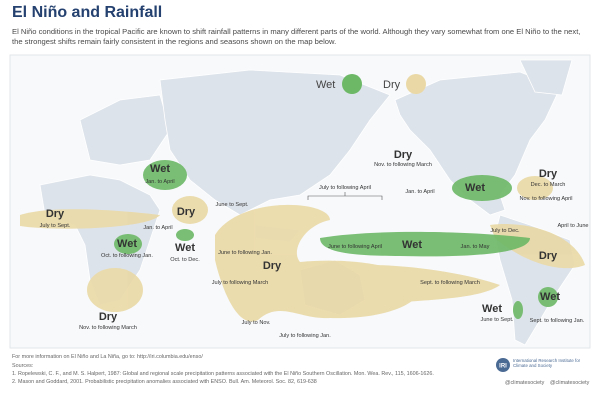  Describe the element at coordinates (505, 231) in the screenshot. I see `region-season: July to Dec.` at that location.